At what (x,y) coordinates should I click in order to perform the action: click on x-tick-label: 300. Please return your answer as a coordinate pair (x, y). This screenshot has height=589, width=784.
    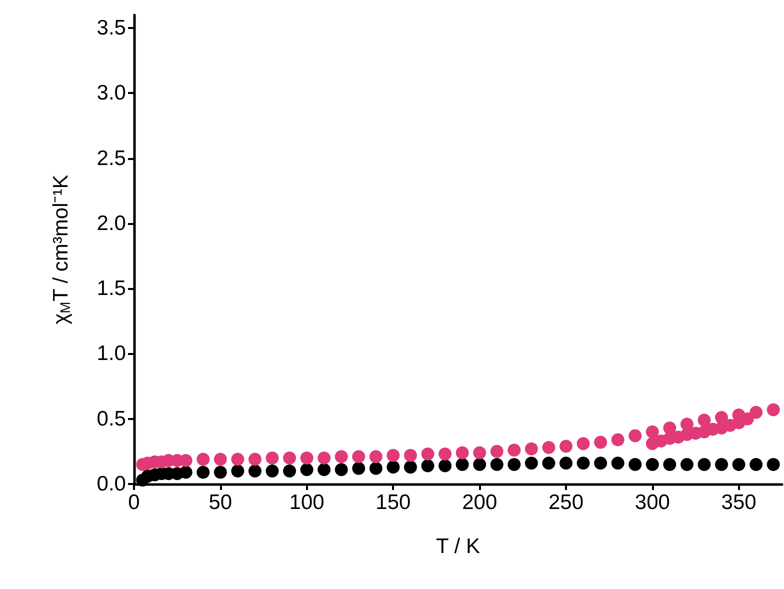
    Looking at the image, I should click on (652, 502).